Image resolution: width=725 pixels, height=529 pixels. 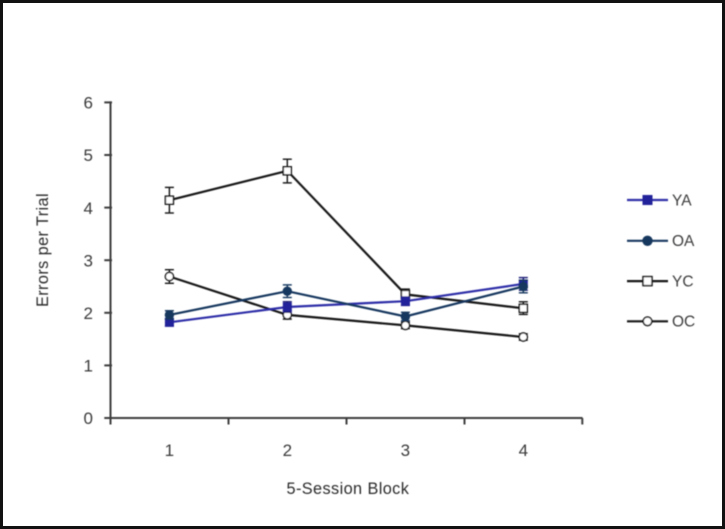 I want to click on svg-text: OA, so click(x=683, y=241).